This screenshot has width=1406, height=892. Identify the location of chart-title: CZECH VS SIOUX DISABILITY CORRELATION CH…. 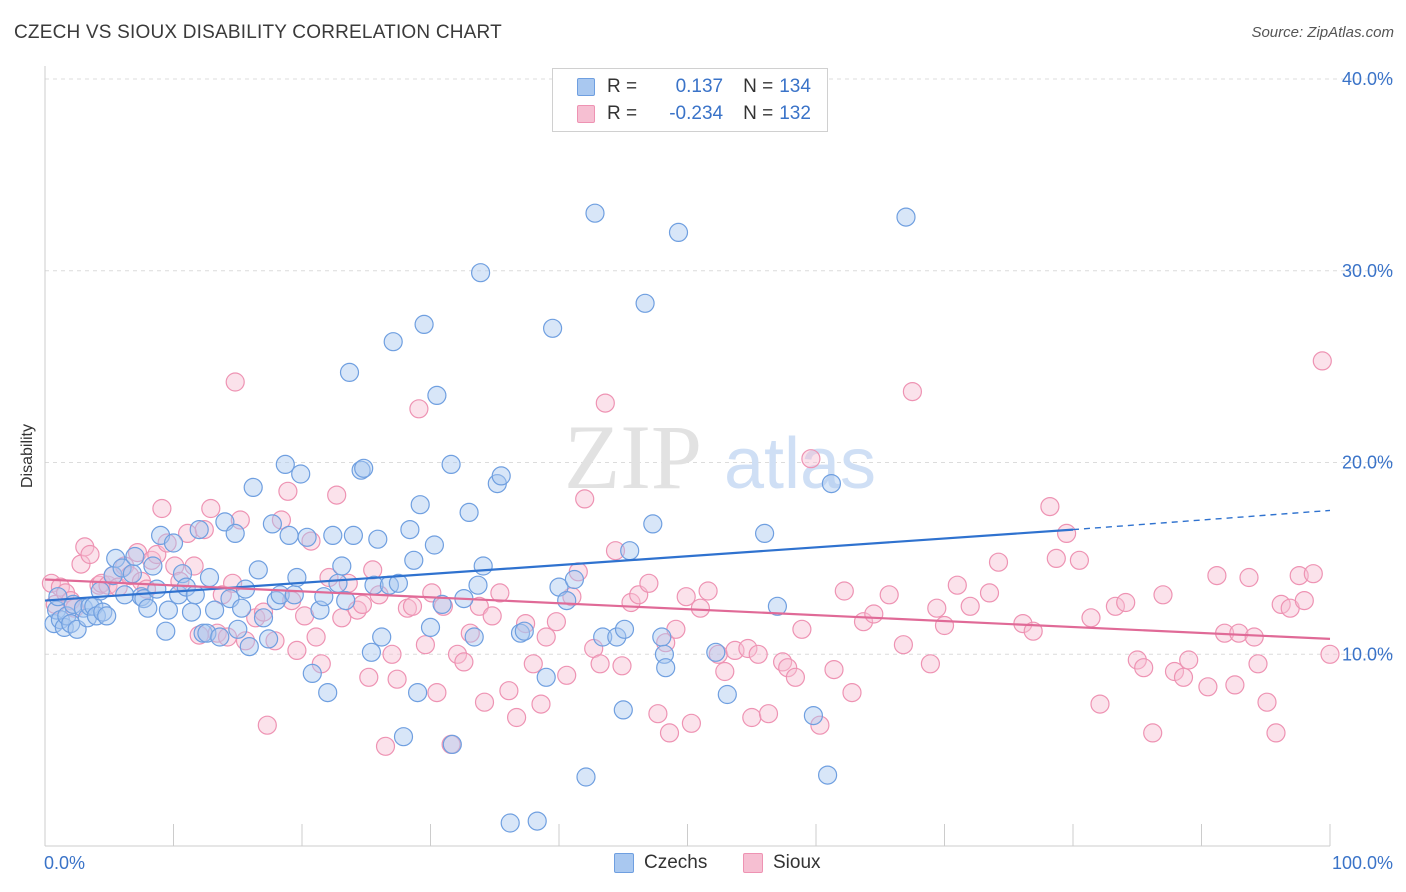
(258, 32).